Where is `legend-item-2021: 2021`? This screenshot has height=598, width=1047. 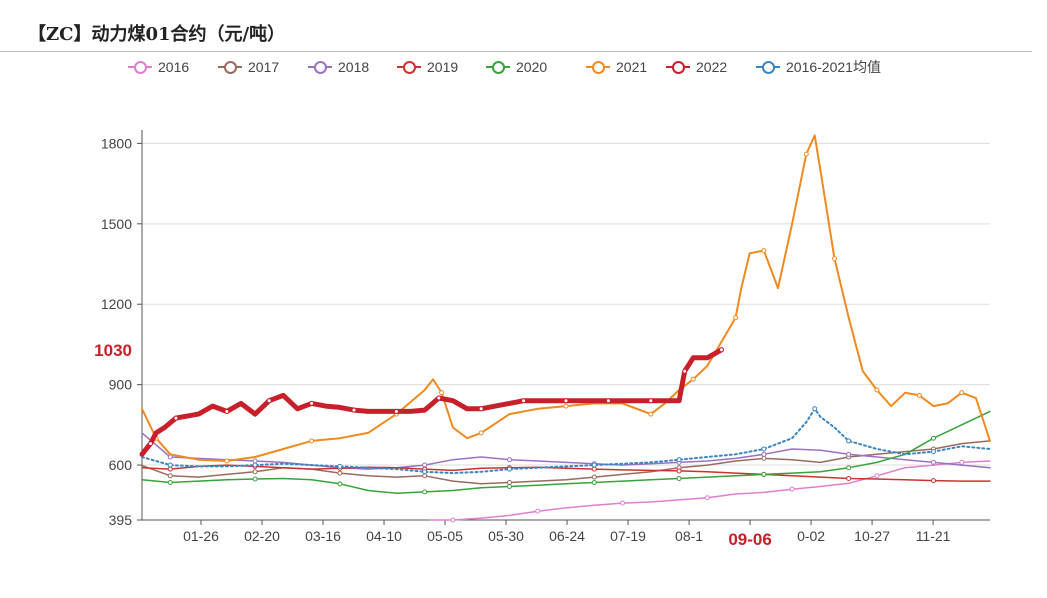 legend-item-2021: 2021 is located at coordinates (616, 67).